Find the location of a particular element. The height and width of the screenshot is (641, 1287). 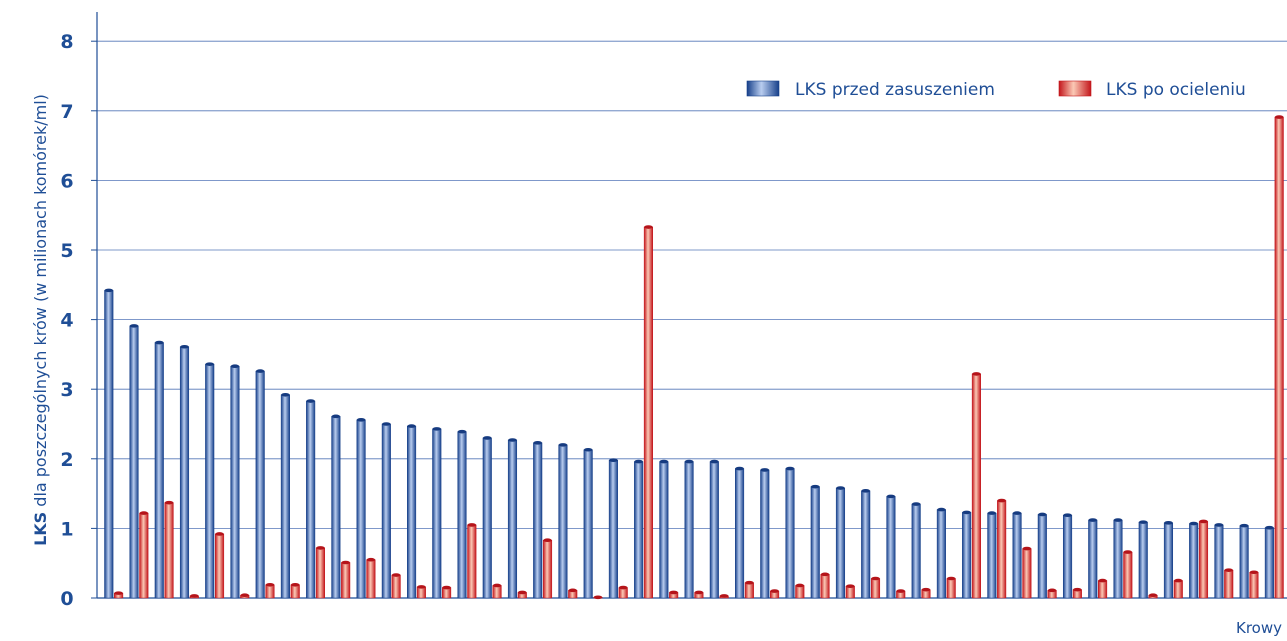

y-tick-label: 4 is located at coordinates (66, 321).